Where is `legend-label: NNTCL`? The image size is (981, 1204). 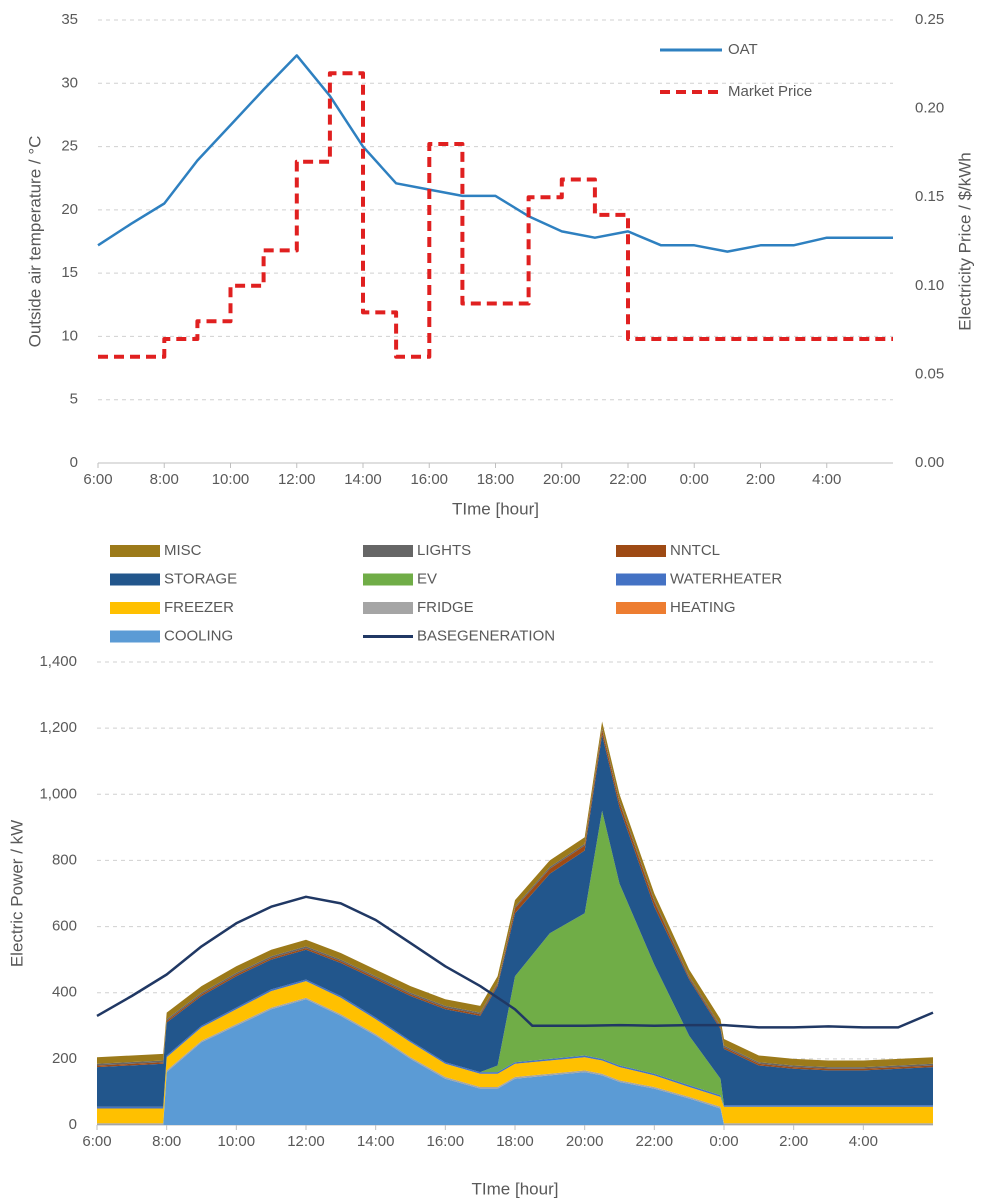 legend-label: NNTCL is located at coordinates (695, 550).